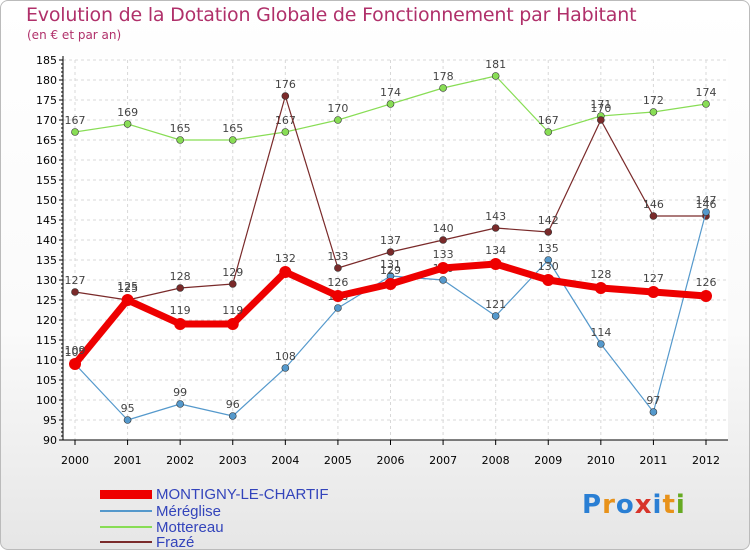  Describe the element at coordinates (46, 180) in the screenshot. I see `y-tick-label: 155` at that location.